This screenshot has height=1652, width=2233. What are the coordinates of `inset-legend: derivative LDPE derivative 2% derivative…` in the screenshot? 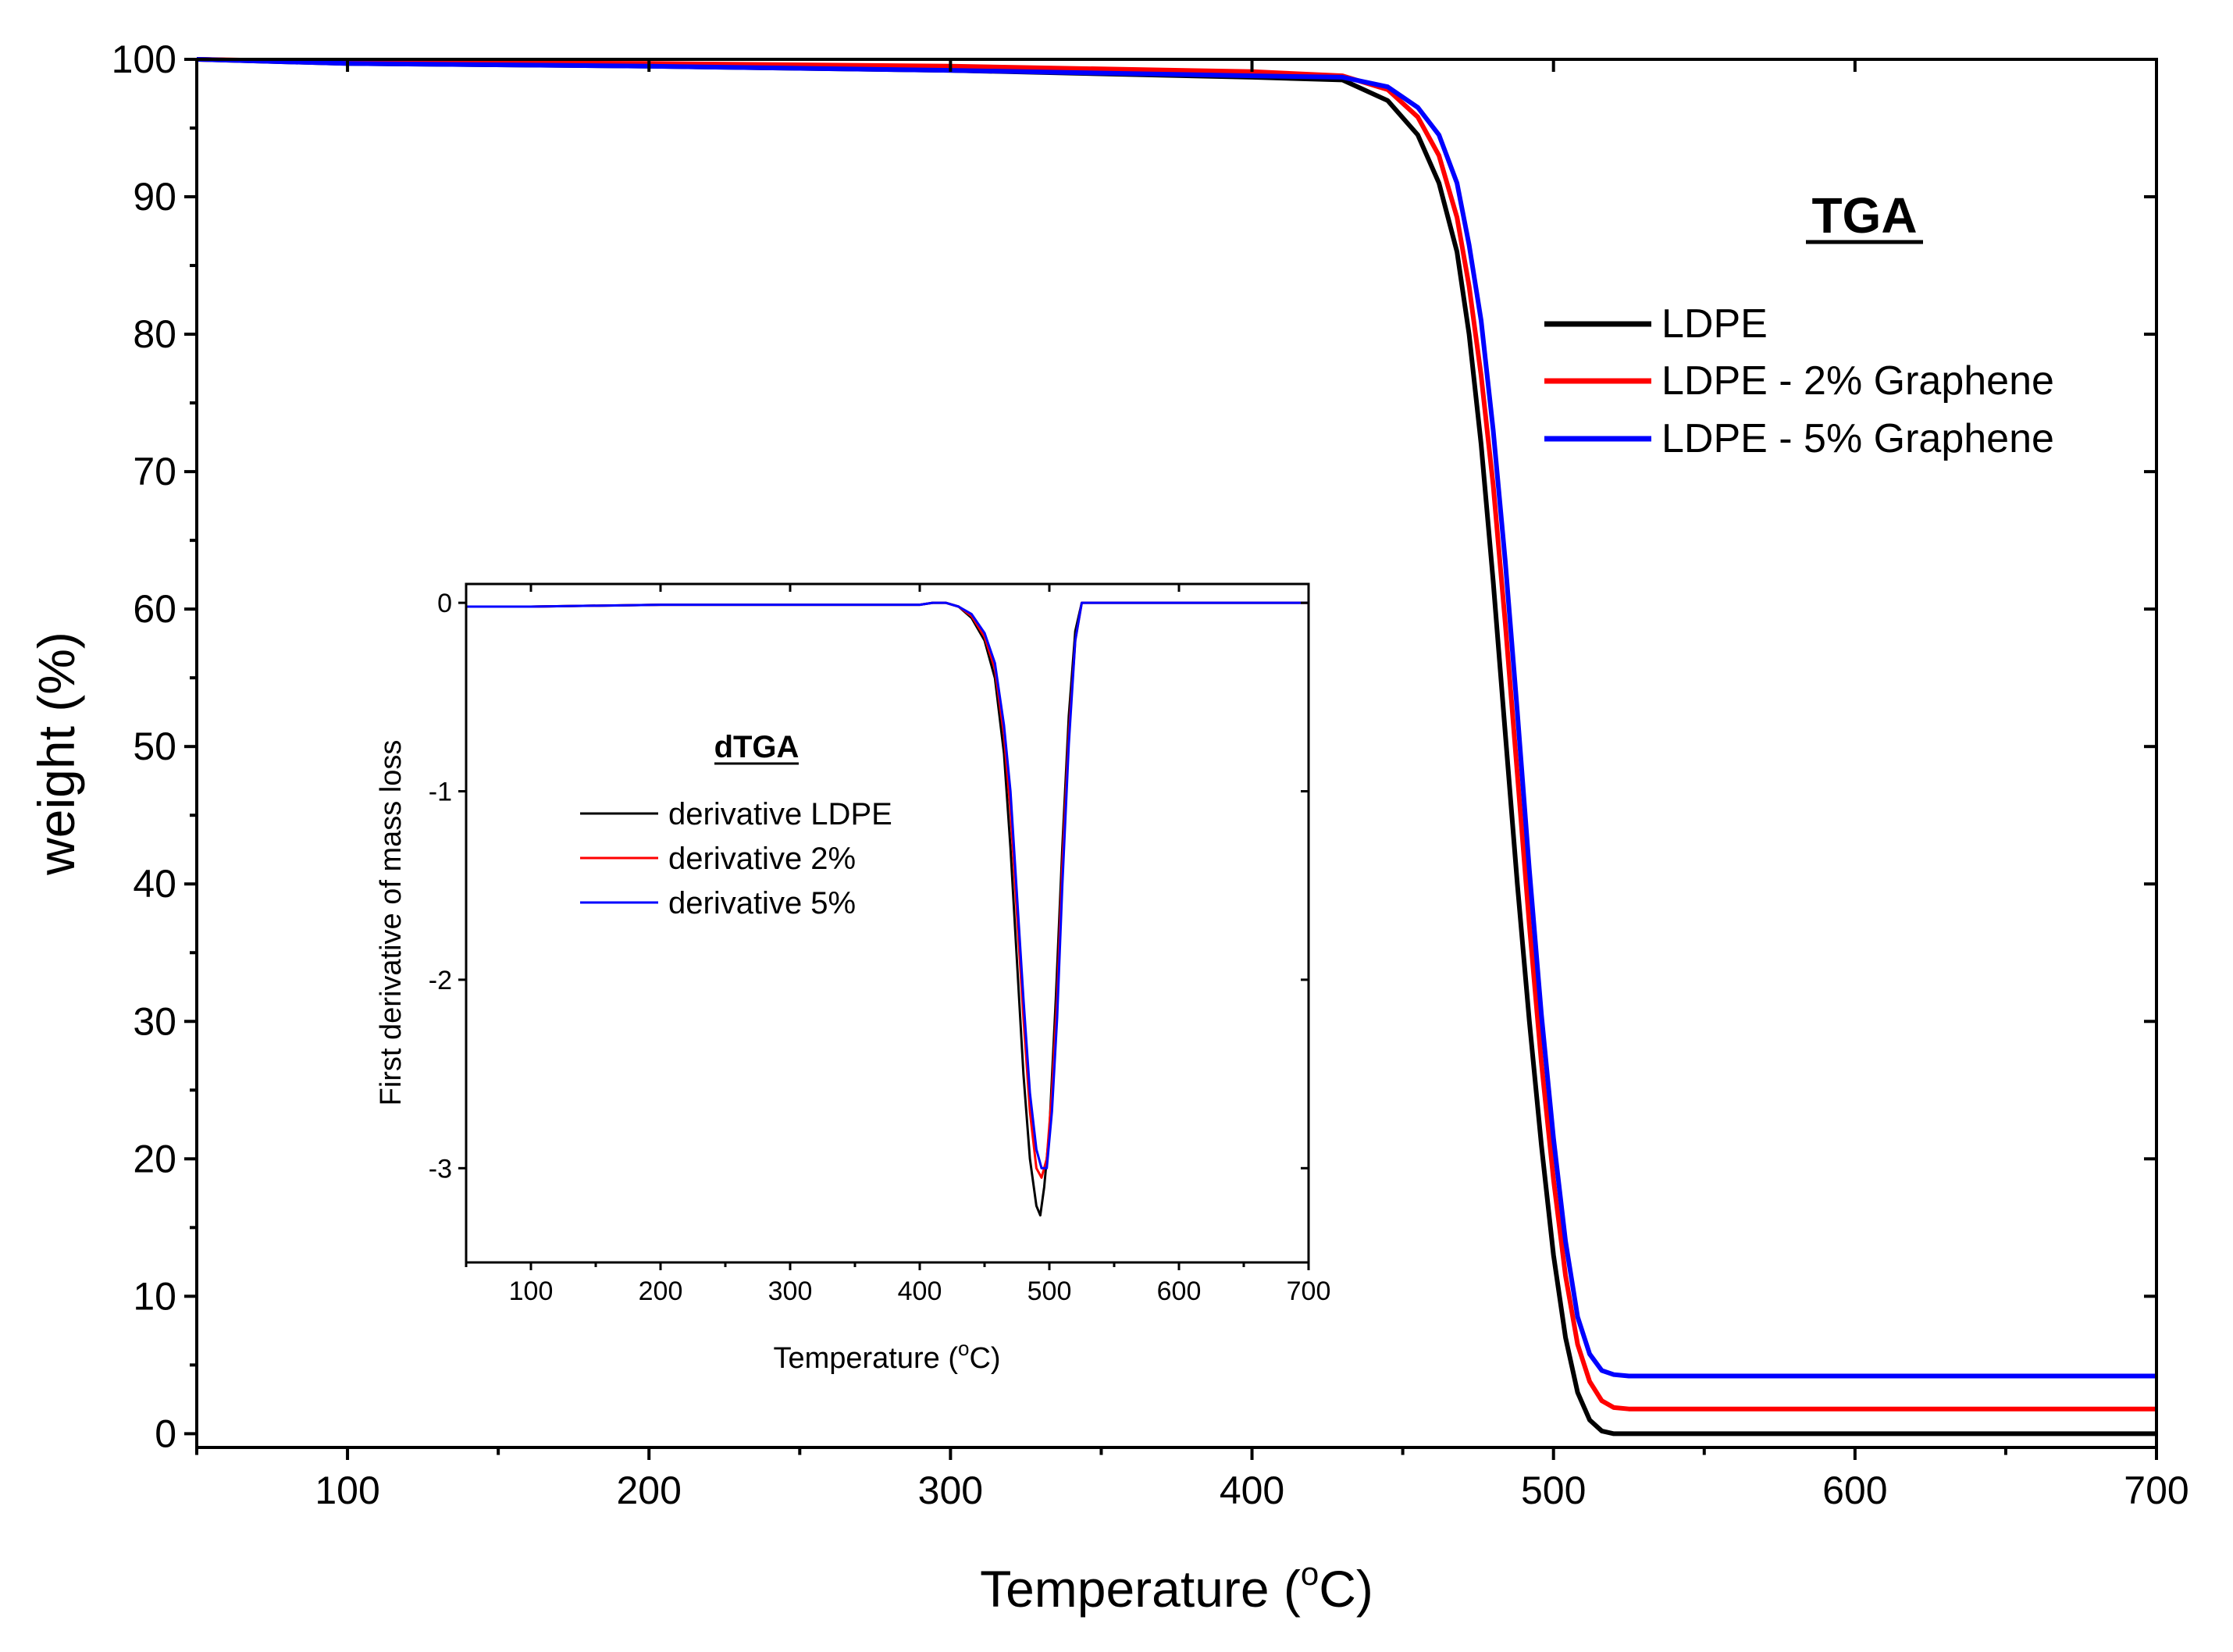 It's located at (736, 858).